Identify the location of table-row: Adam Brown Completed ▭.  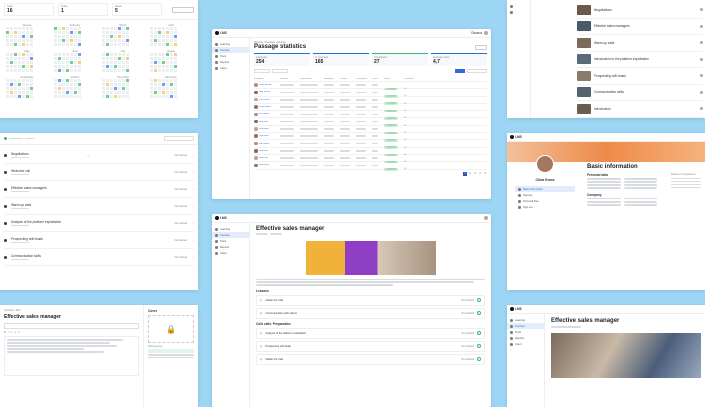
(370, 86).